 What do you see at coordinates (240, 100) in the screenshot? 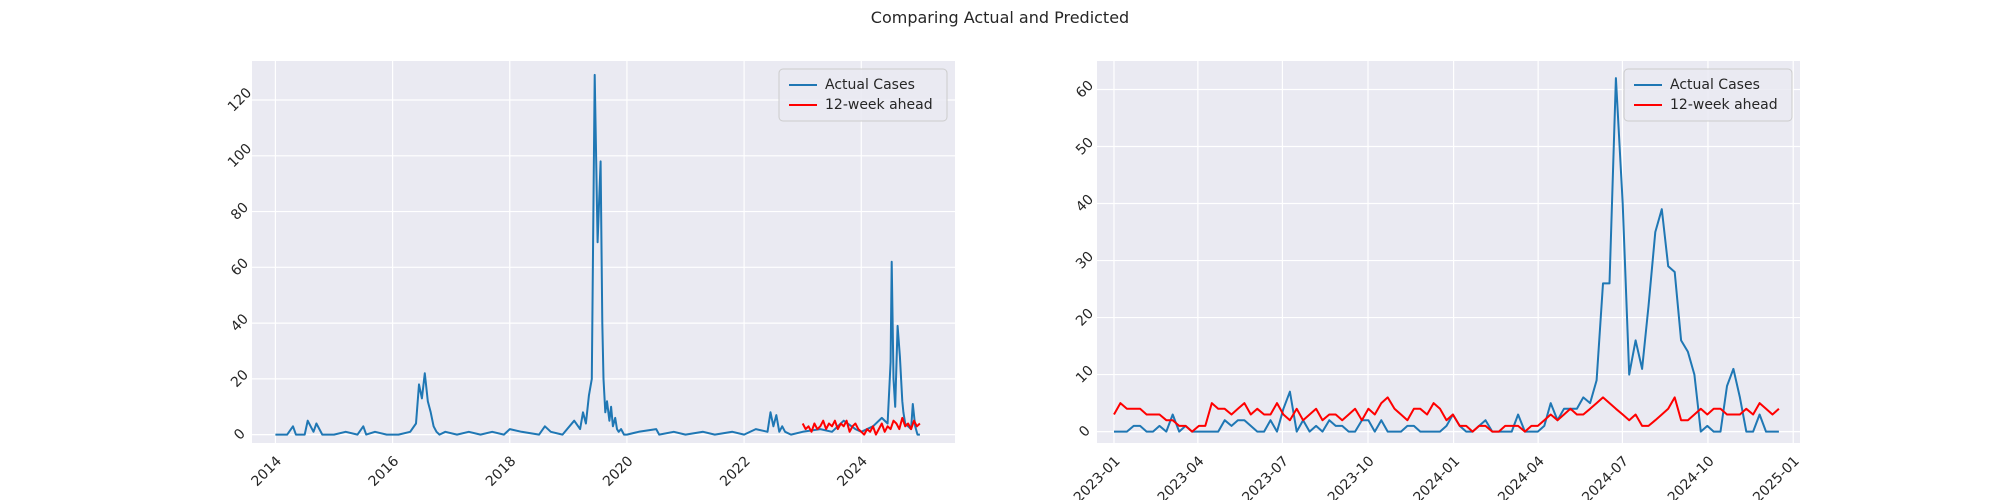
I see `y-tick-label: 120` at bounding box center [240, 100].